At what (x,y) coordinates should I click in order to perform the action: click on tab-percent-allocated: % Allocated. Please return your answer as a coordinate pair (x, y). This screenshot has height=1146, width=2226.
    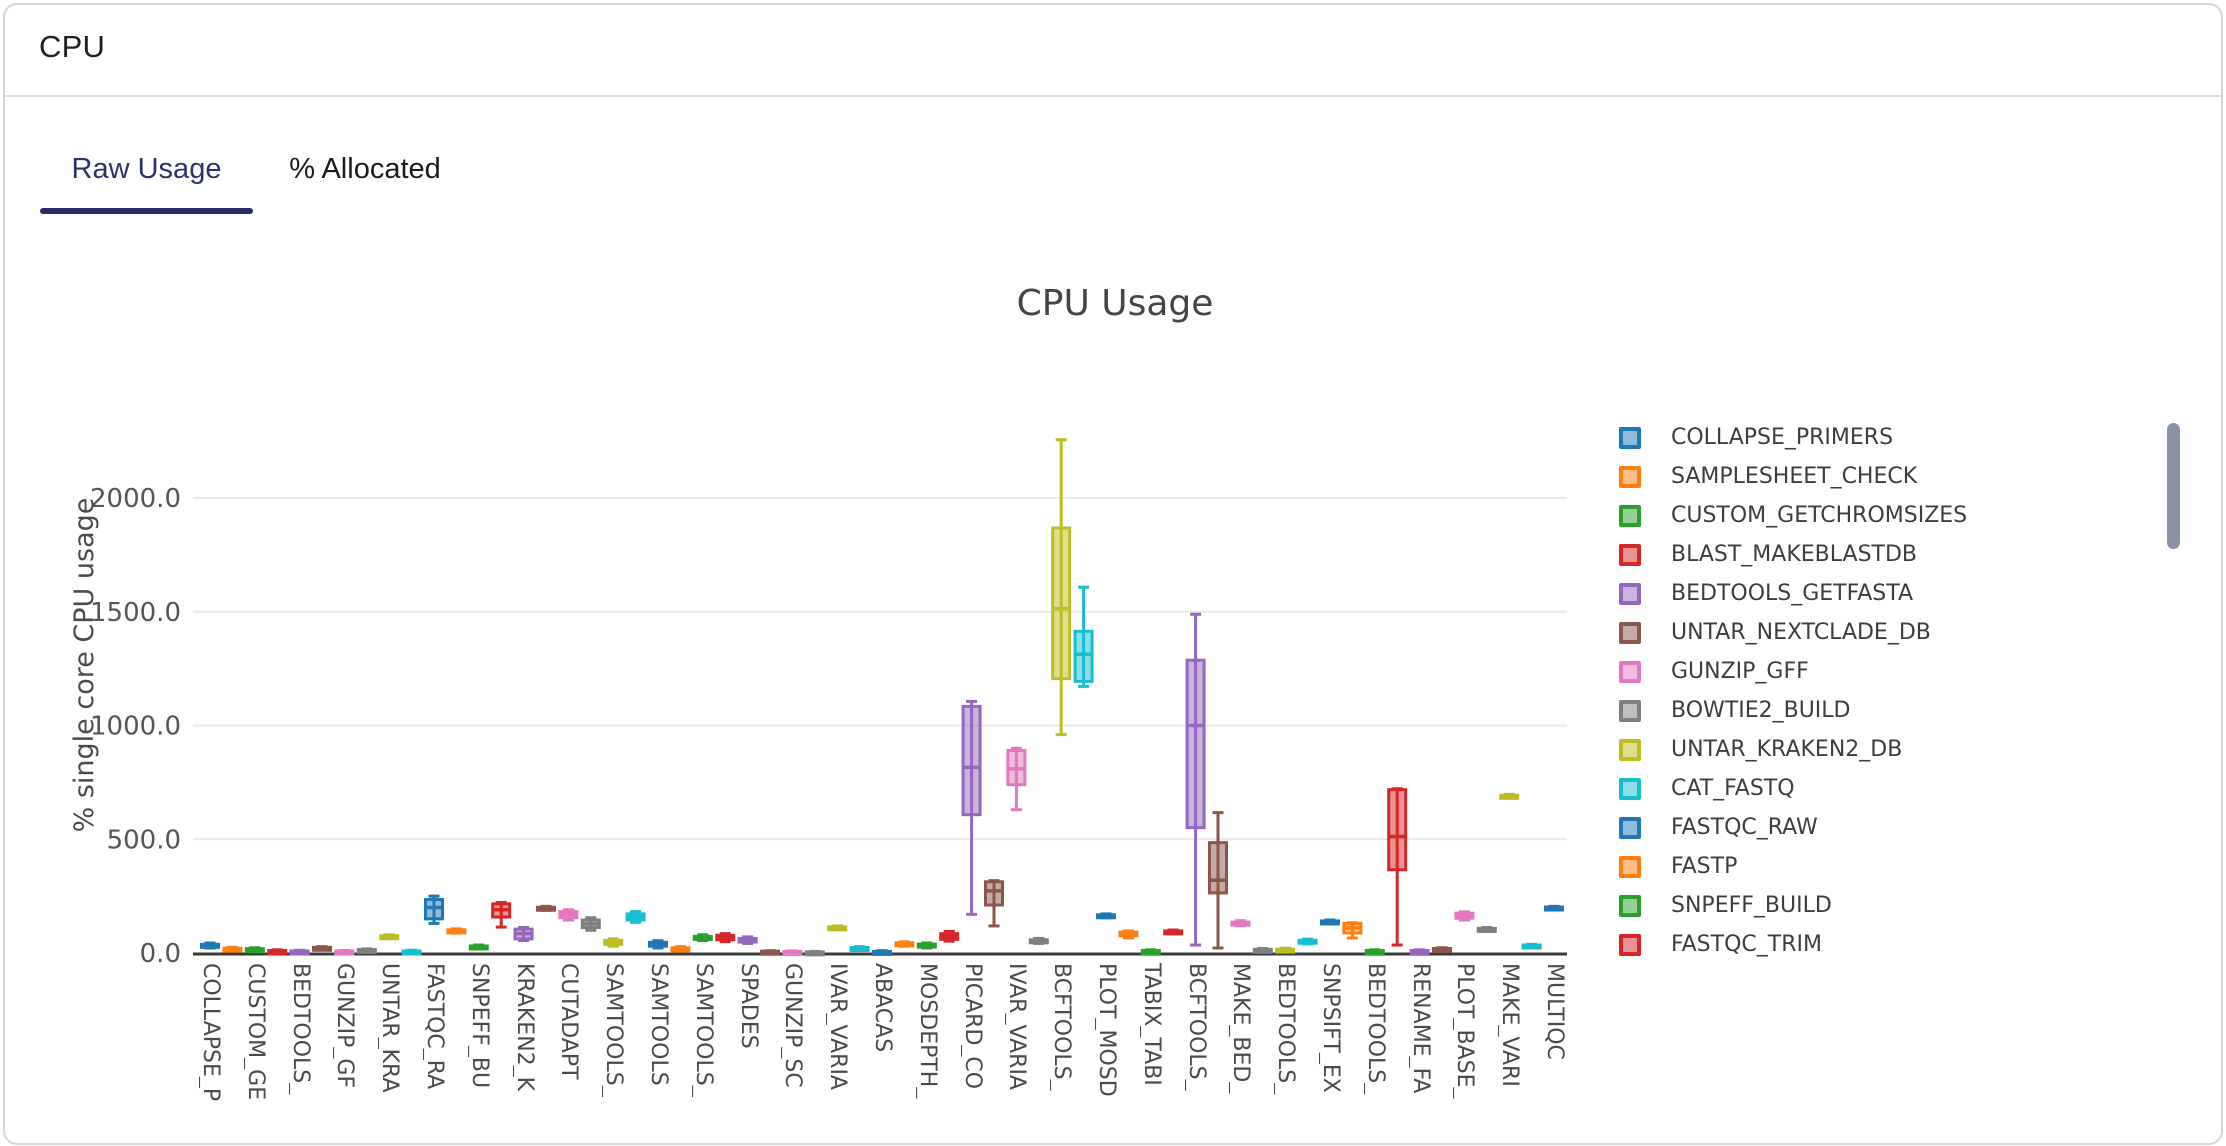
    Looking at the image, I should click on (365, 169).